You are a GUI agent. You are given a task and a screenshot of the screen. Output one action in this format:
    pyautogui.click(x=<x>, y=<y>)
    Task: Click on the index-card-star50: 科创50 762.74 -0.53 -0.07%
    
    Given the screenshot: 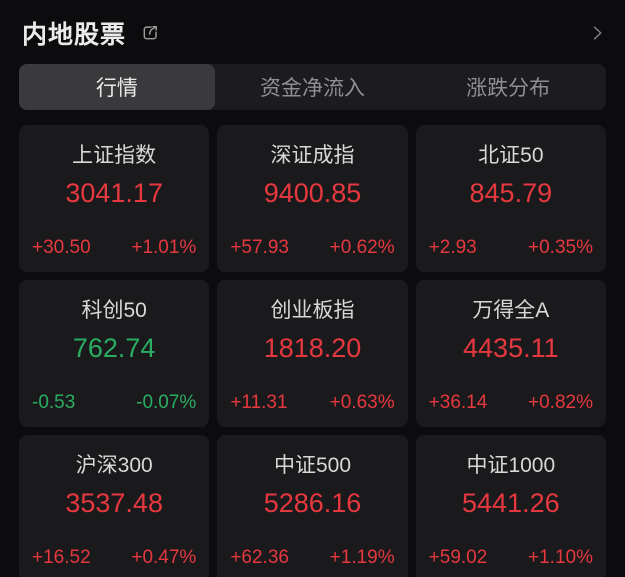 What is the action you would take?
    pyautogui.click(x=114, y=353)
    